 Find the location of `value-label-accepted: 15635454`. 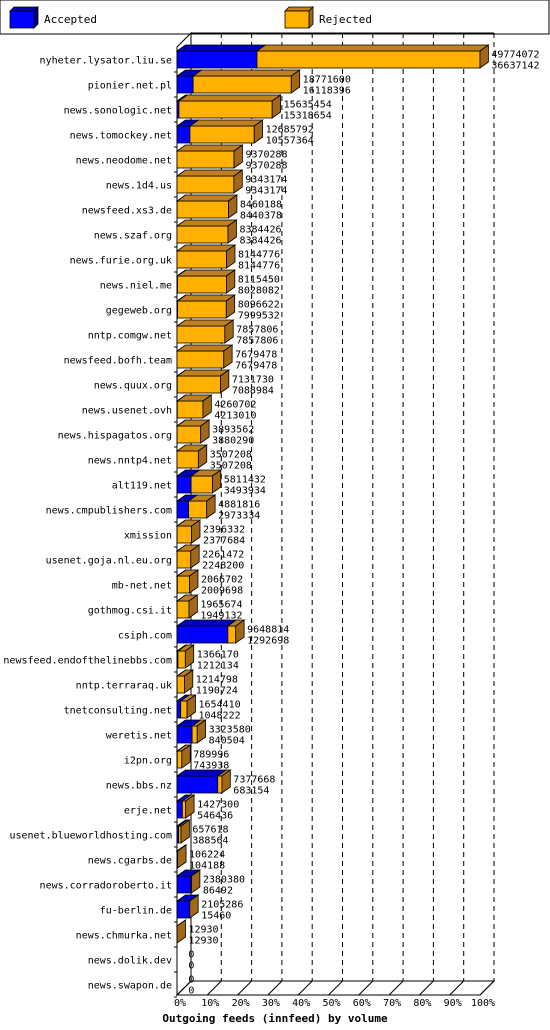

value-label-accepted: 15635454 is located at coordinates (308, 105).